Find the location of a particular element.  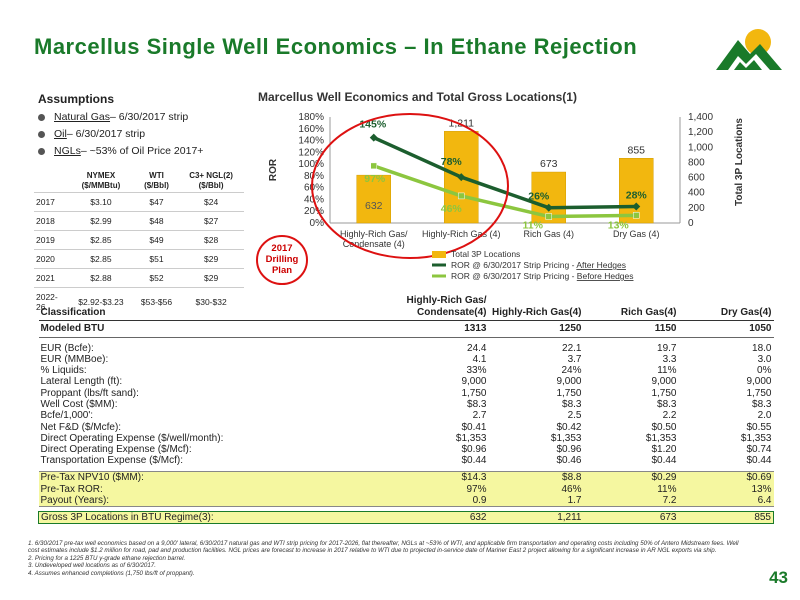

bar-value-label: 673 is located at coordinates (549, 164).